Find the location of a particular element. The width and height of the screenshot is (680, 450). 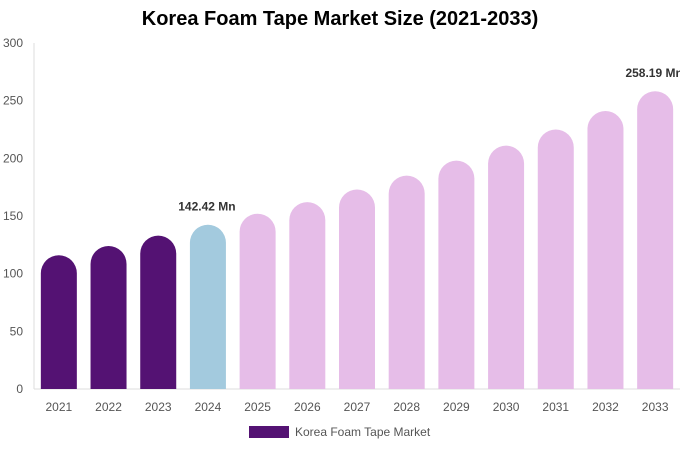

bar-2025 is located at coordinates (257, 301).